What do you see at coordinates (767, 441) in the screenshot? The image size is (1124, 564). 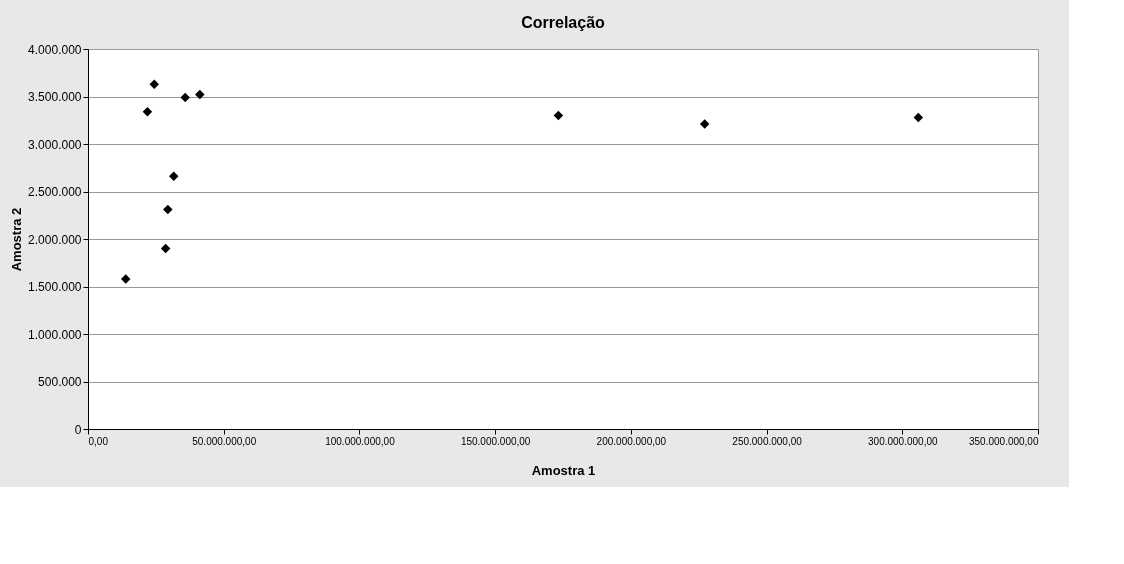 I see `x-tick-label: 250.000.000,00` at bounding box center [767, 441].